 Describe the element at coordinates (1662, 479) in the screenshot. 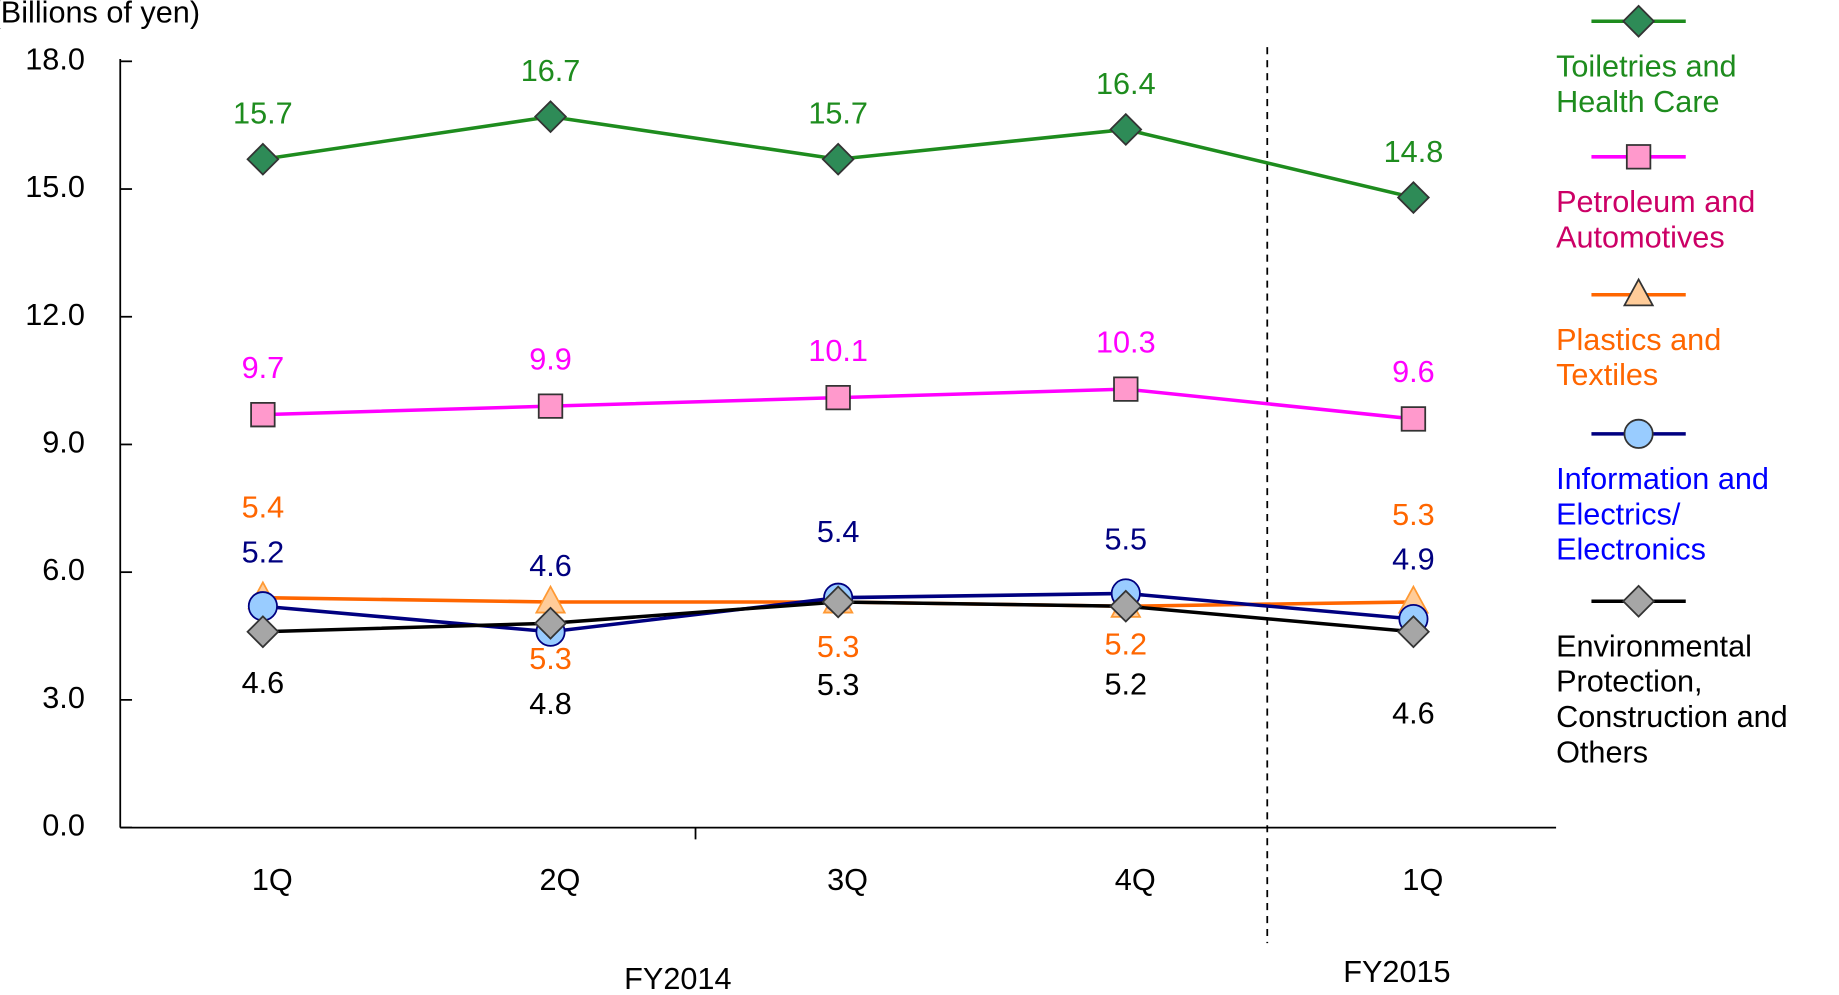

I see `legend-line-text: Information and` at that location.